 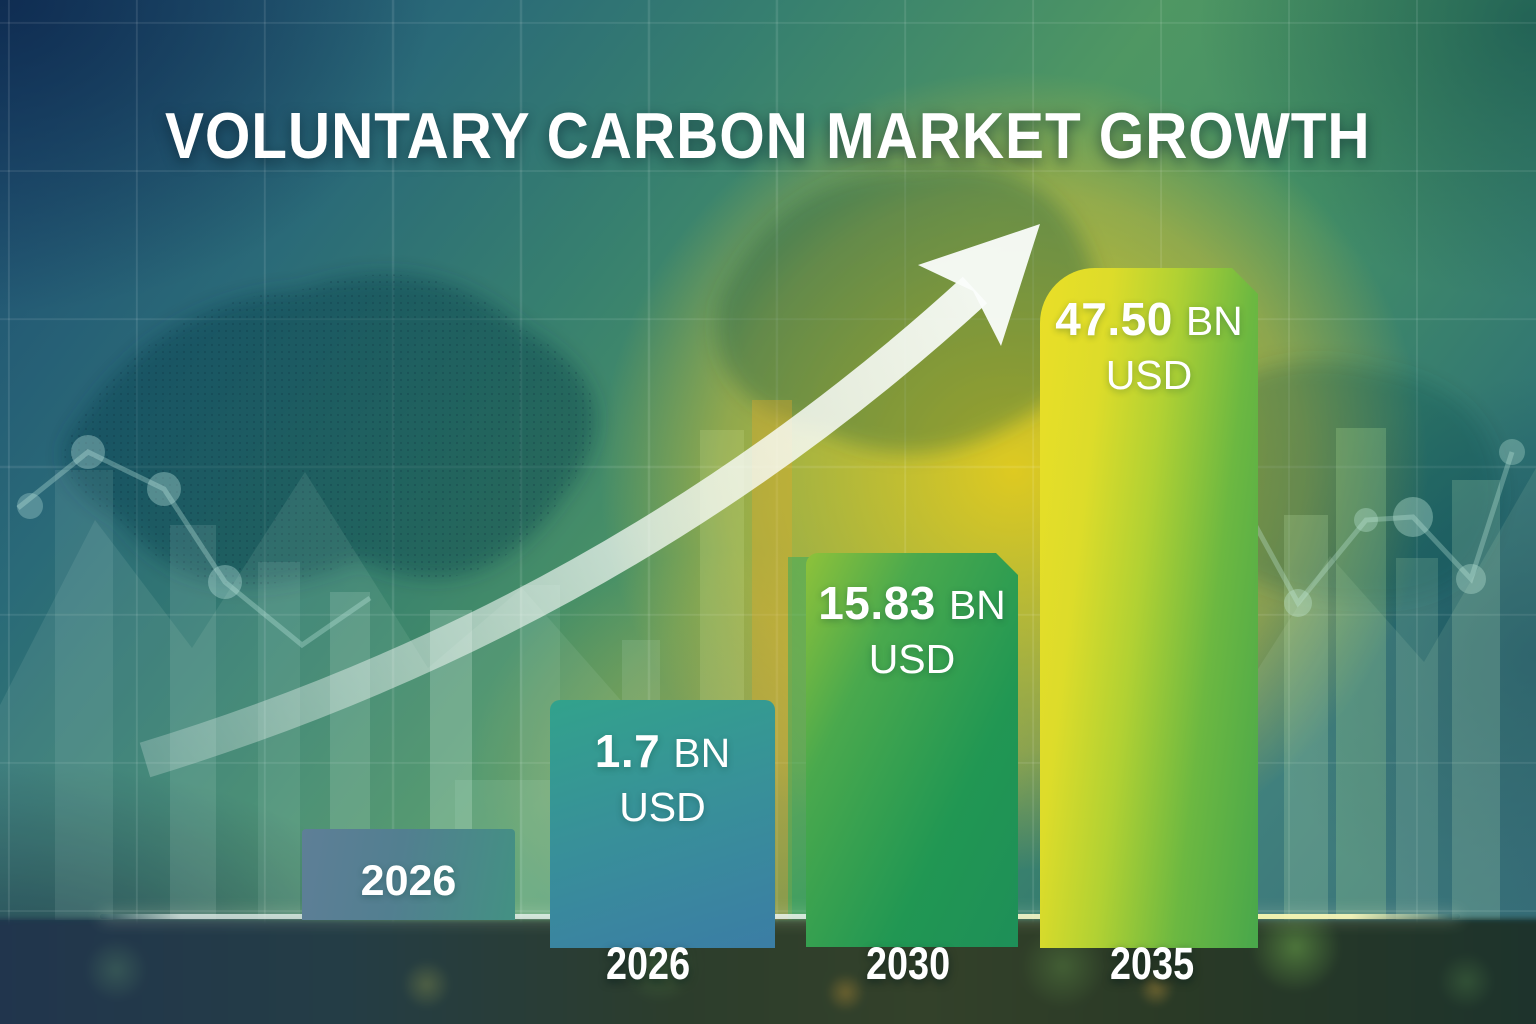 I want to click on bar-value-number: 47.50, so click(x=1114, y=319).